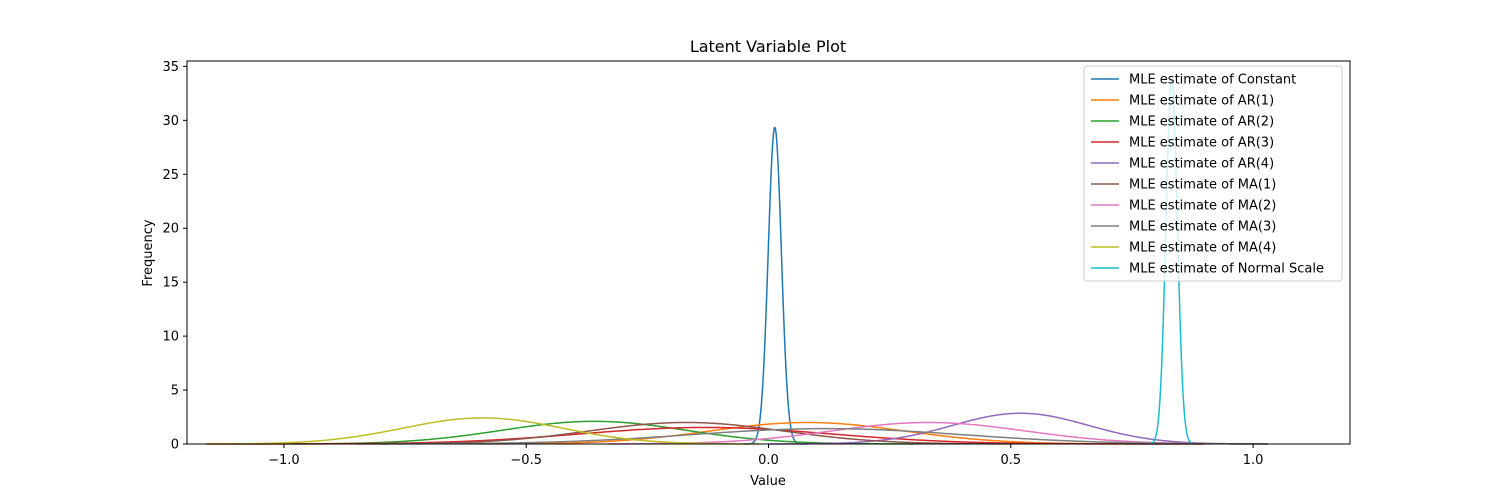 This screenshot has width=1500, height=500. What do you see at coordinates (170, 229) in the screenshot?
I see `y-tick-label: 20` at bounding box center [170, 229].